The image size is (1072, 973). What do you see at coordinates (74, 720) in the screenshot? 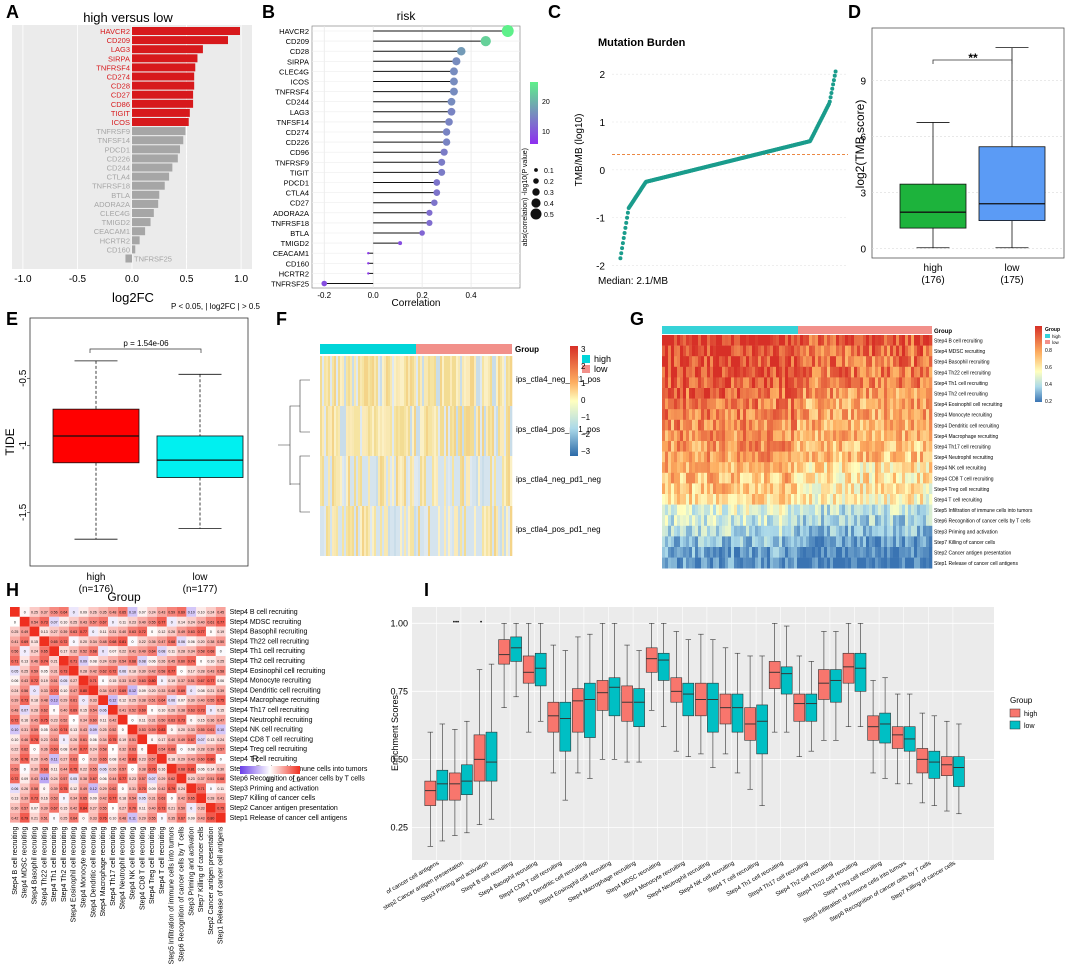
I see `panel-h-cell-value: 0` at bounding box center [74, 720].